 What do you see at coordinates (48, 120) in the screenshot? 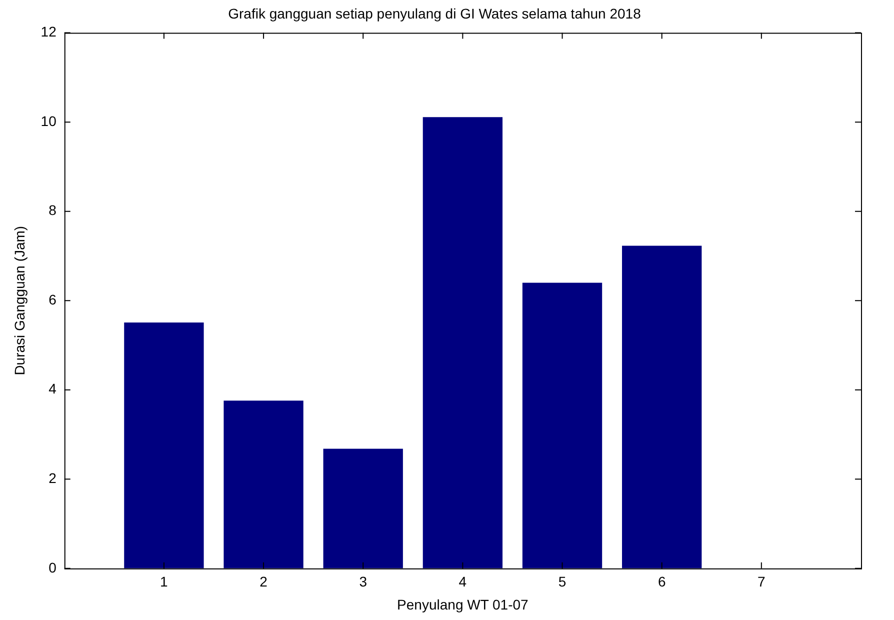
I see `y-tick-label: 10` at bounding box center [48, 120].